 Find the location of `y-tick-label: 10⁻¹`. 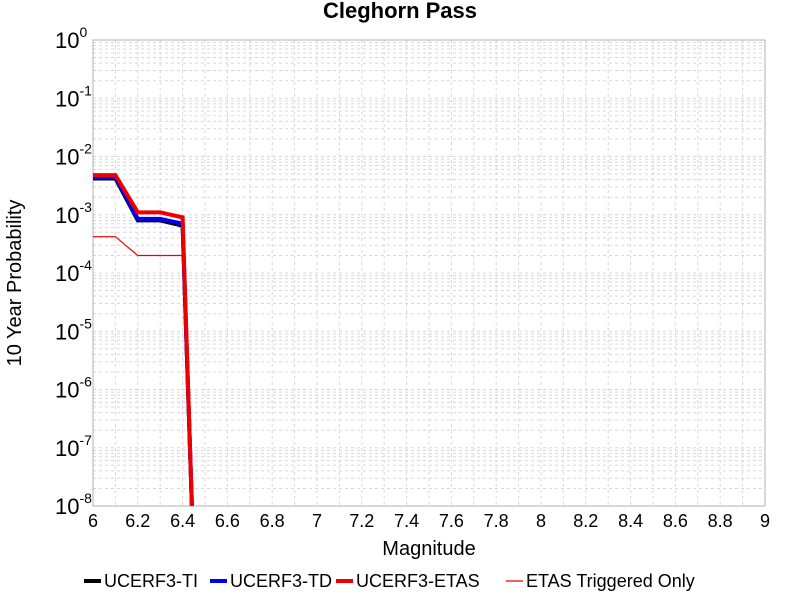

y-tick-label: 10⁻¹ is located at coordinates (73, 96).